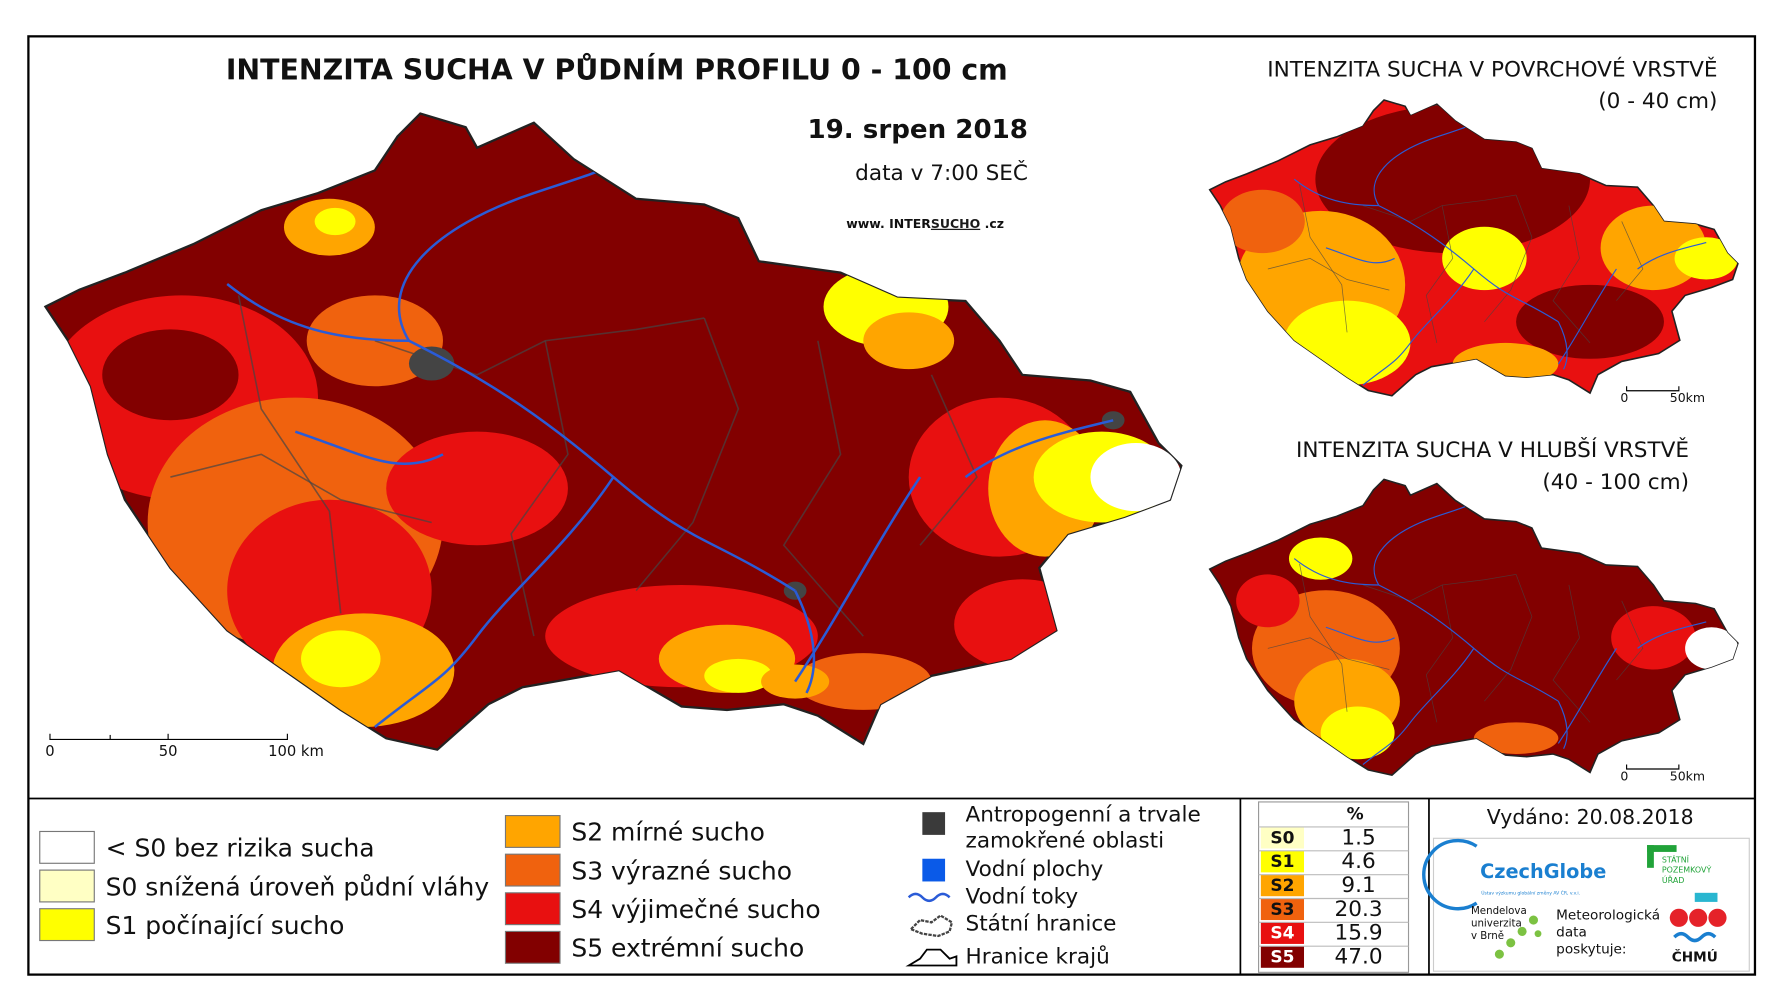 This screenshot has height=1003, width=1772. Describe the element at coordinates (1038, 957) in the screenshot. I see `symbol-label: Hranice krajů` at that location.